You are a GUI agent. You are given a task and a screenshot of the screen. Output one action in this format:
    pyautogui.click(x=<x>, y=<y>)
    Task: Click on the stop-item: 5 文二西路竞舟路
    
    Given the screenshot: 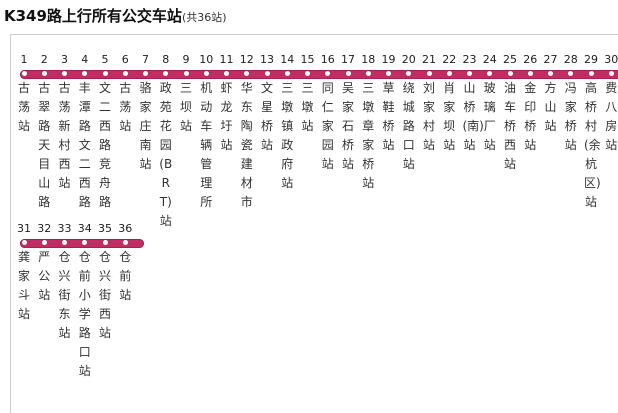 What is the action you would take?
    pyautogui.click(x=105, y=132)
    